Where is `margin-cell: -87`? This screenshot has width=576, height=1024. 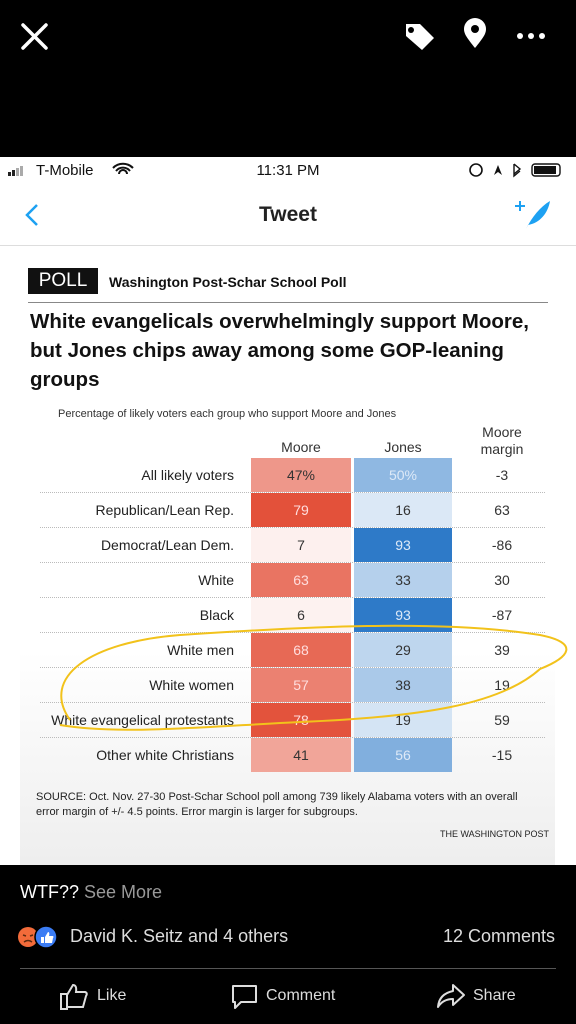
margin-cell: -87 is located at coordinates (502, 615).